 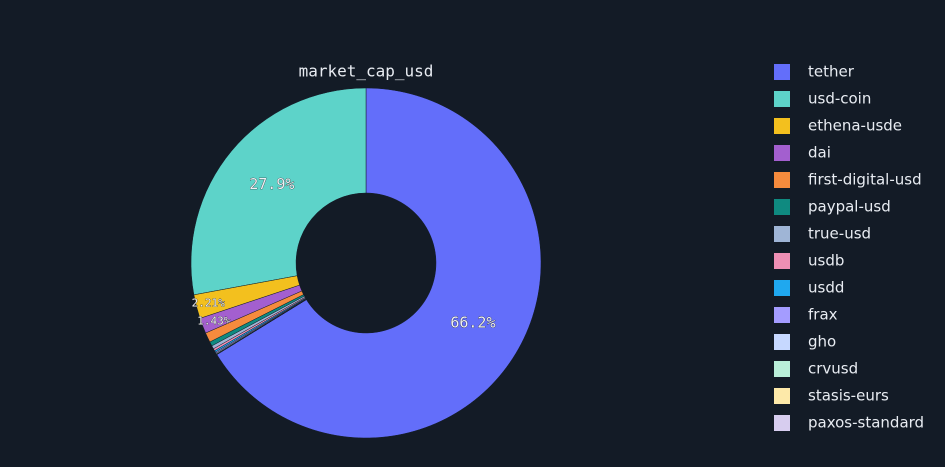 What do you see at coordinates (208, 303) in the screenshot?
I see `value-label: 2.21%` at bounding box center [208, 303].